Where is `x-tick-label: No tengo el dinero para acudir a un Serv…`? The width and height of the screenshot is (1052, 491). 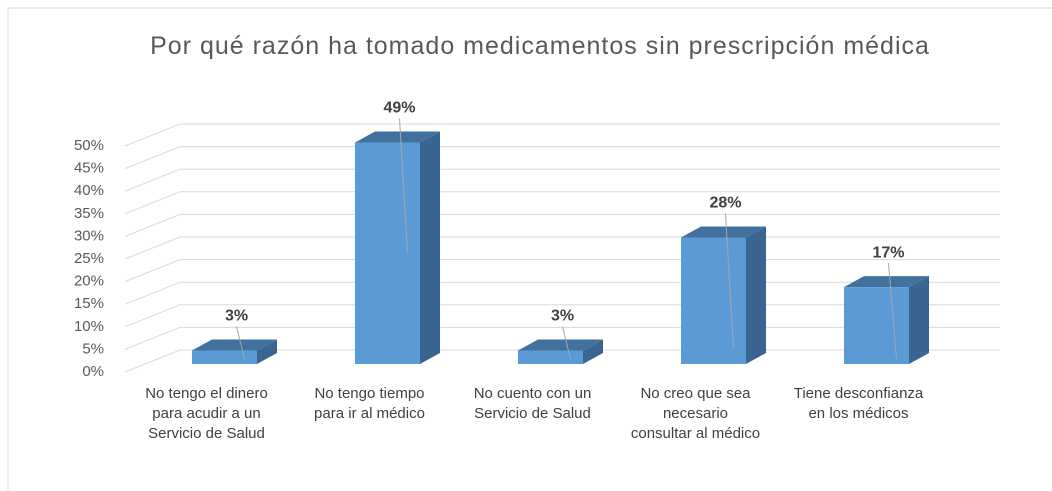
x-tick-label: No tengo el dinero para acudir a un Serv… is located at coordinates (206, 413).